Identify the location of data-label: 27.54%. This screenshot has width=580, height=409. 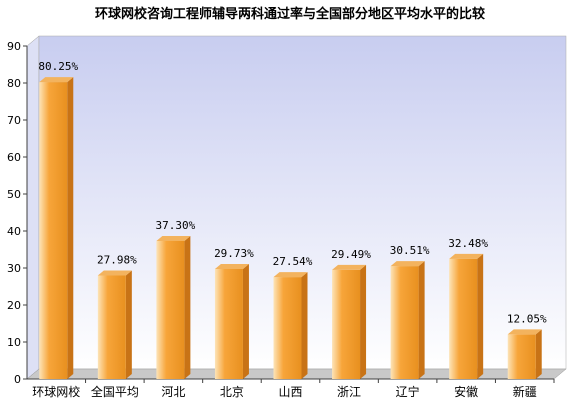
(293, 261).